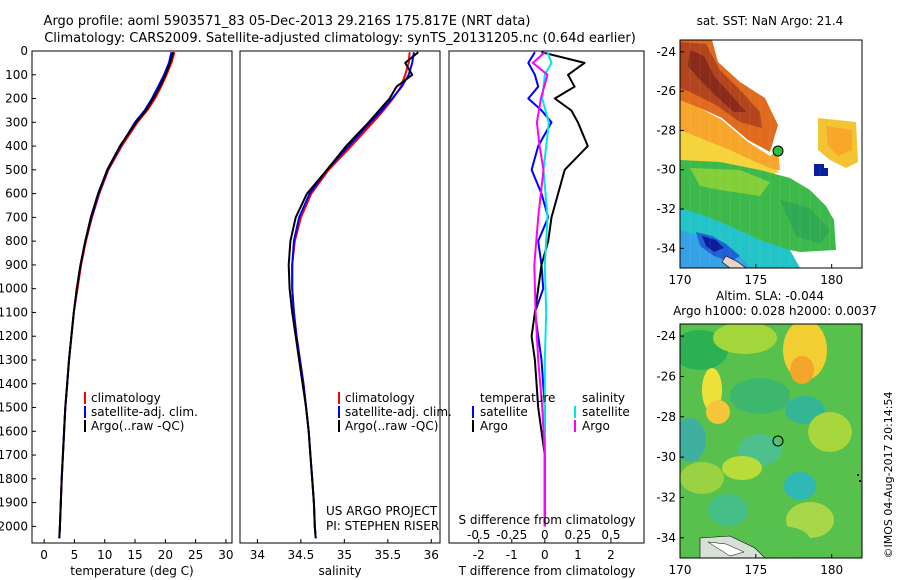 This screenshot has width=900, height=580. I want to click on difference-lines, so click(558, 289).